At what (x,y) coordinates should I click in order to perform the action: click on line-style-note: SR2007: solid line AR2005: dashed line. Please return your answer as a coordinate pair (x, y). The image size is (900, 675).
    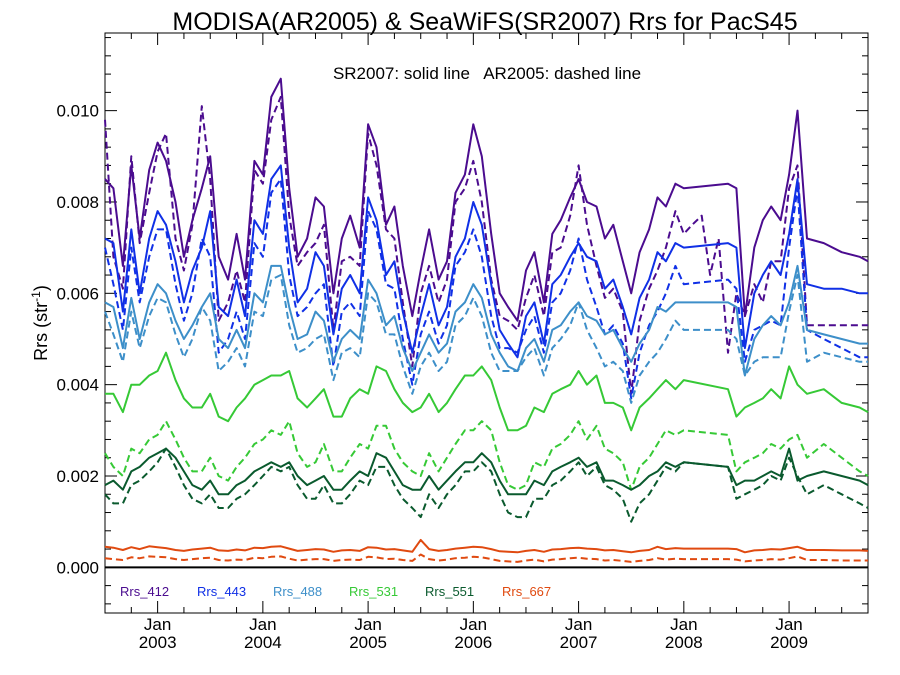
    Looking at the image, I should click on (487, 73).